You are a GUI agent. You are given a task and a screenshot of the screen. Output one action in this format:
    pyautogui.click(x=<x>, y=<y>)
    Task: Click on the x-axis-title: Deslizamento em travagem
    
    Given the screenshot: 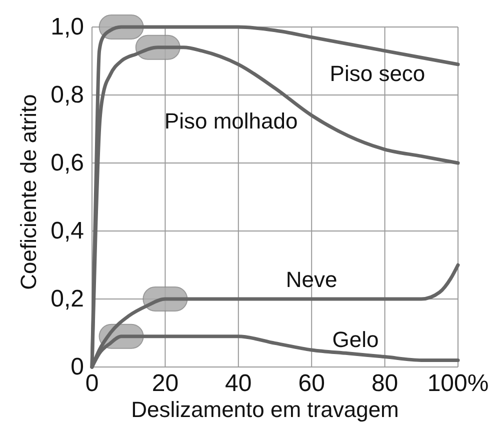 What is the action you would take?
    pyautogui.click(x=265, y=409)
    